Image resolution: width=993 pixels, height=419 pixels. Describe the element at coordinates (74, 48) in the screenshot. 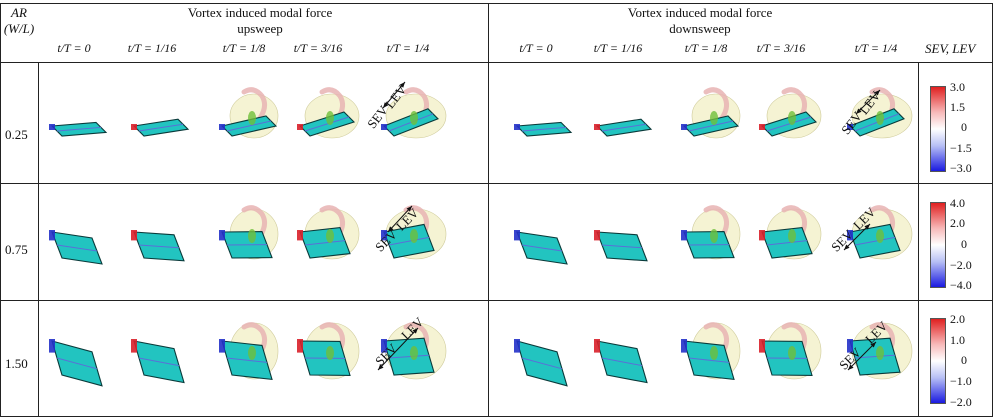

I see `time-label-left-0: t/T = 0` at that location.